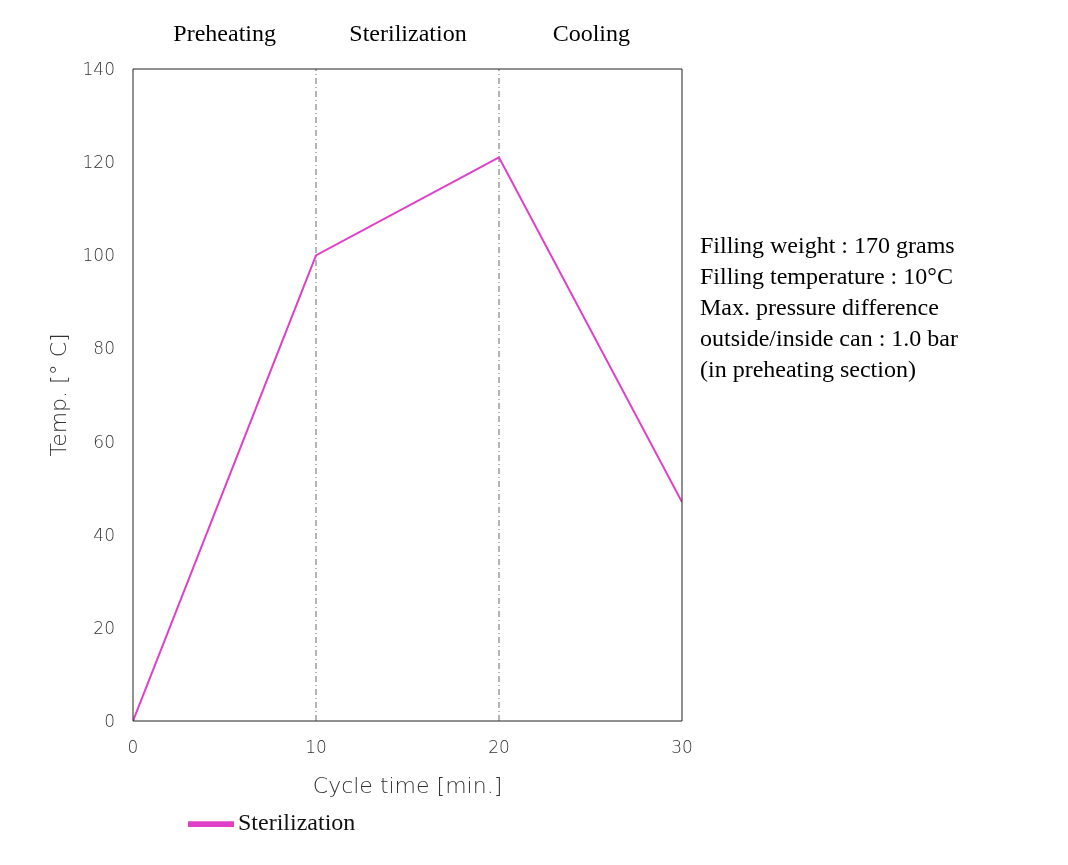 This screenshot has width=1068, height=865. I want to click on text: outside/inside can : 1.0 bar, so click(829, 338).